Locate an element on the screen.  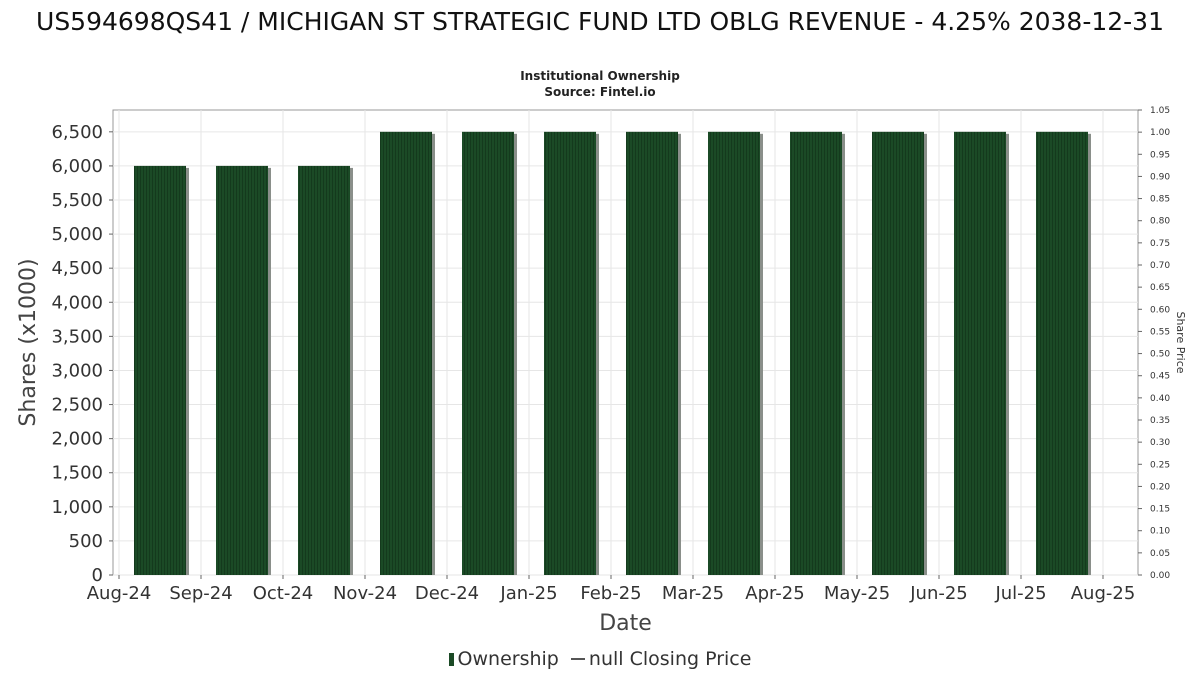
x-tick-label: Apr-25 is located at coordinates (774, 593).